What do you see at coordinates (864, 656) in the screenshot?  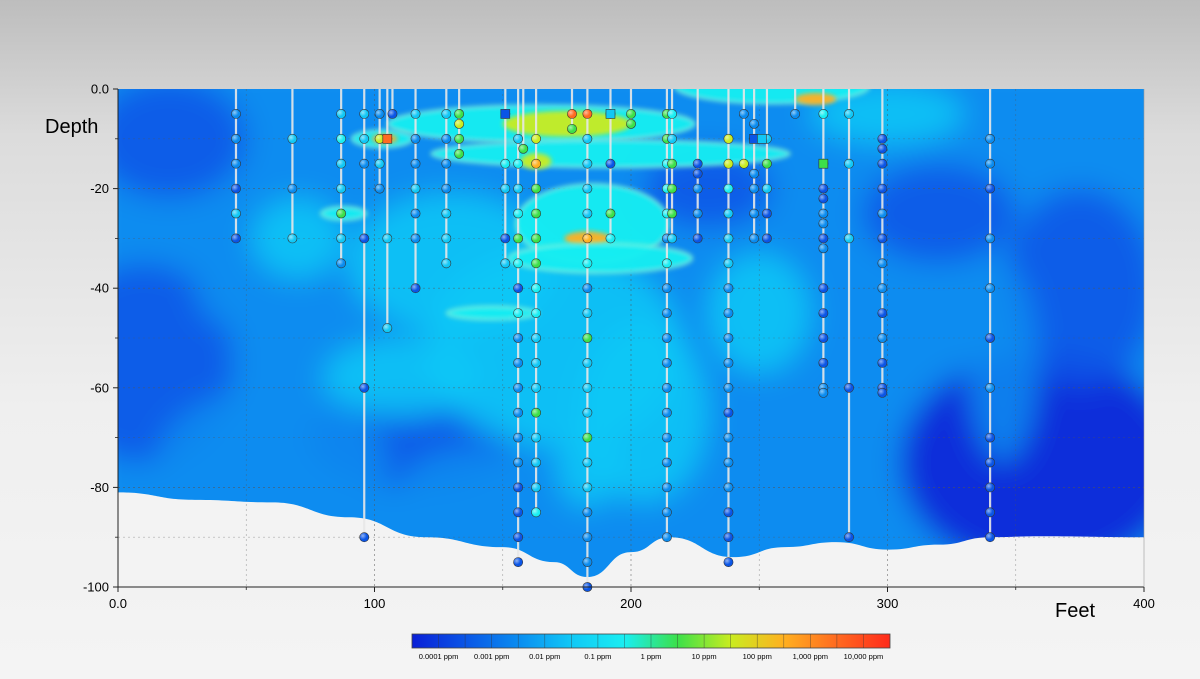 I see `colorbar-label: 10,000 ppm` at bounding box center [864, 656].